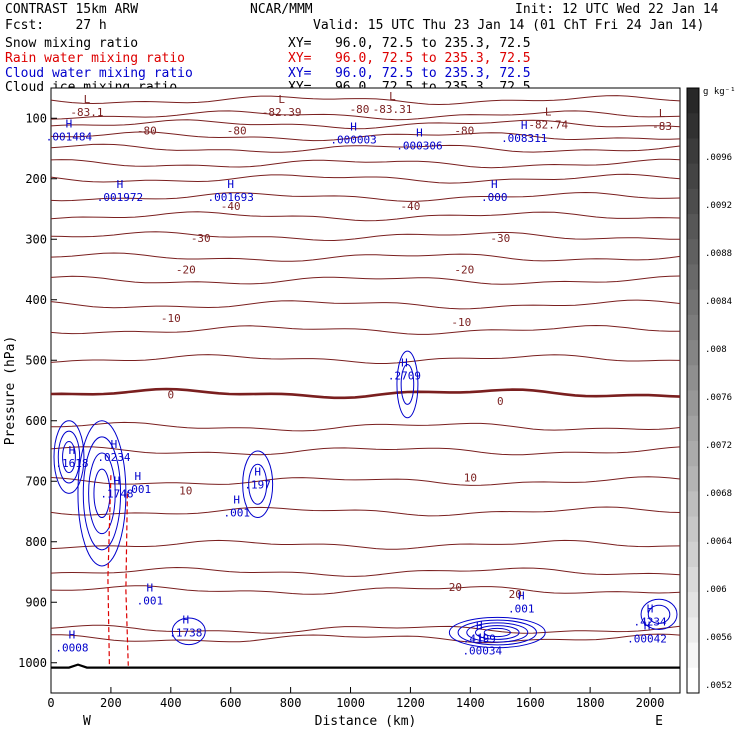 This screenshot has width=740, height=740. I want to click on x-tick-label: 1200, so click(410, 703).